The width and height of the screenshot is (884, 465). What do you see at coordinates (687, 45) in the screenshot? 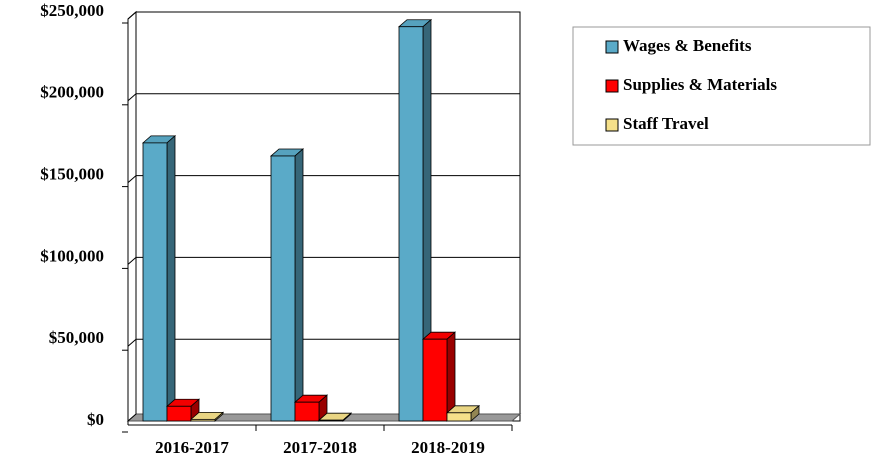
I see `legend-label: Wages & Benefits` at bounding box center [687, 45].